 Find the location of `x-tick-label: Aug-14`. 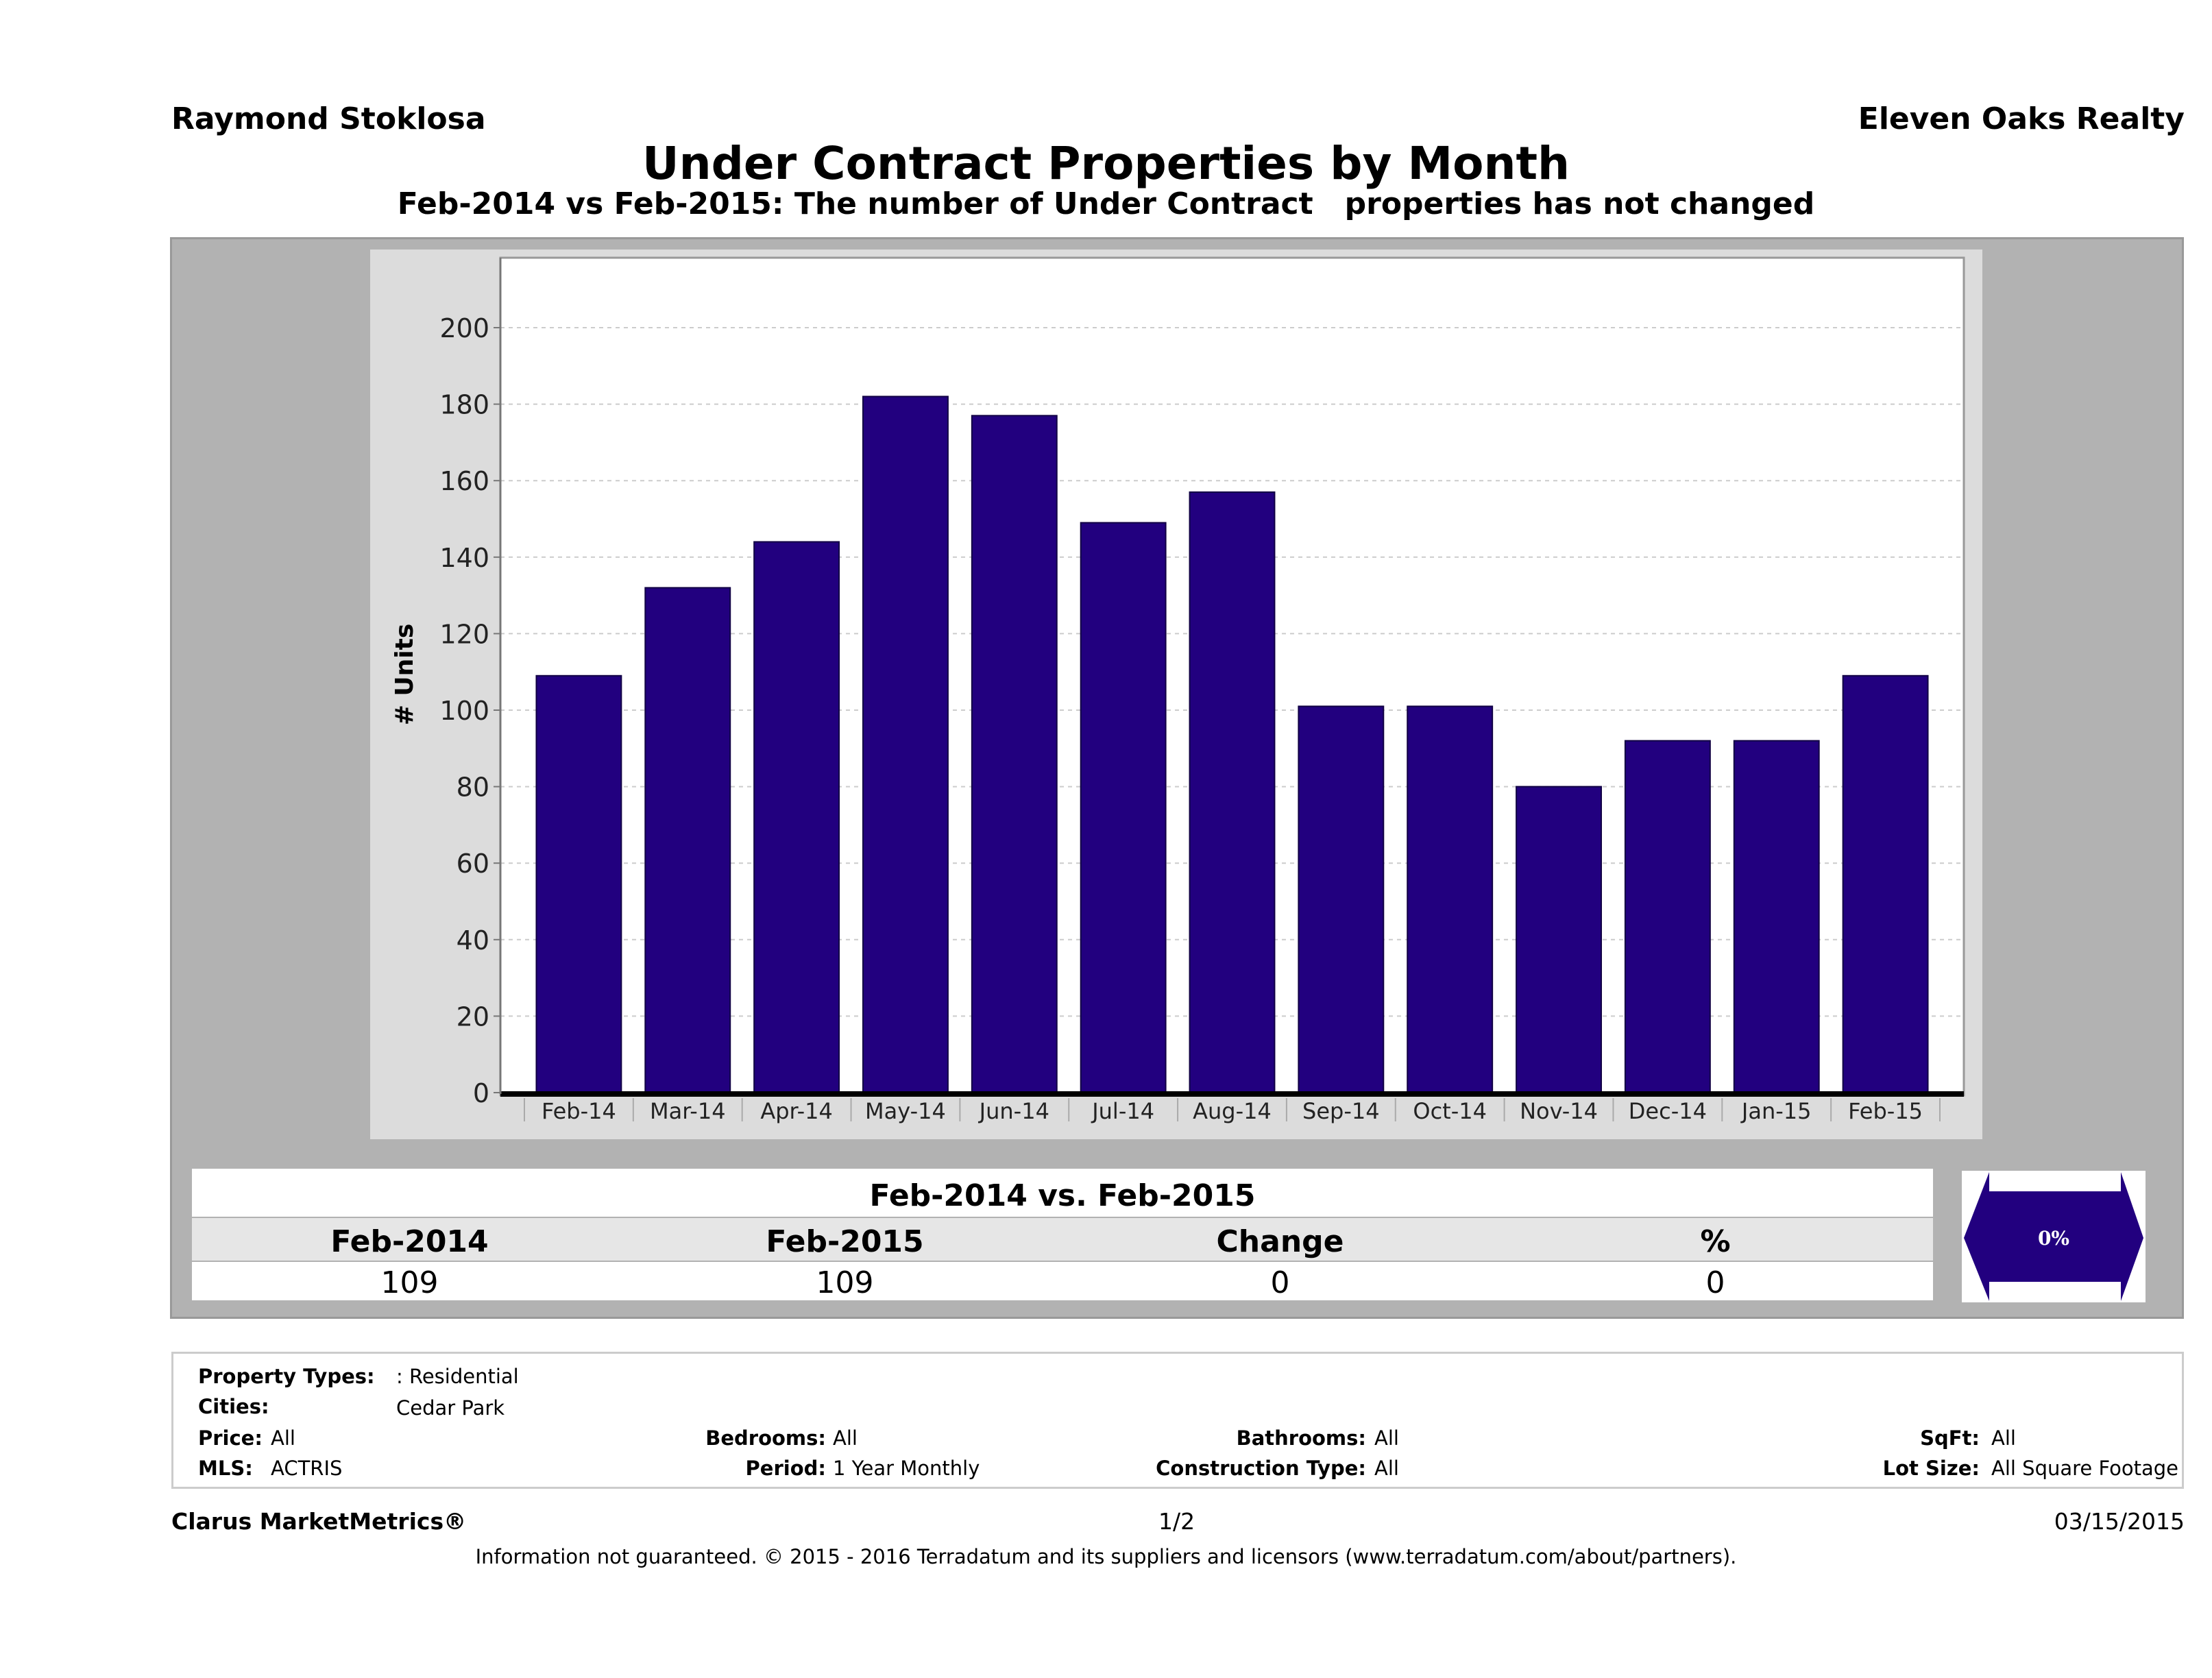

x-tick-label: Aug-14 is located at coordinates (1232, 1111).